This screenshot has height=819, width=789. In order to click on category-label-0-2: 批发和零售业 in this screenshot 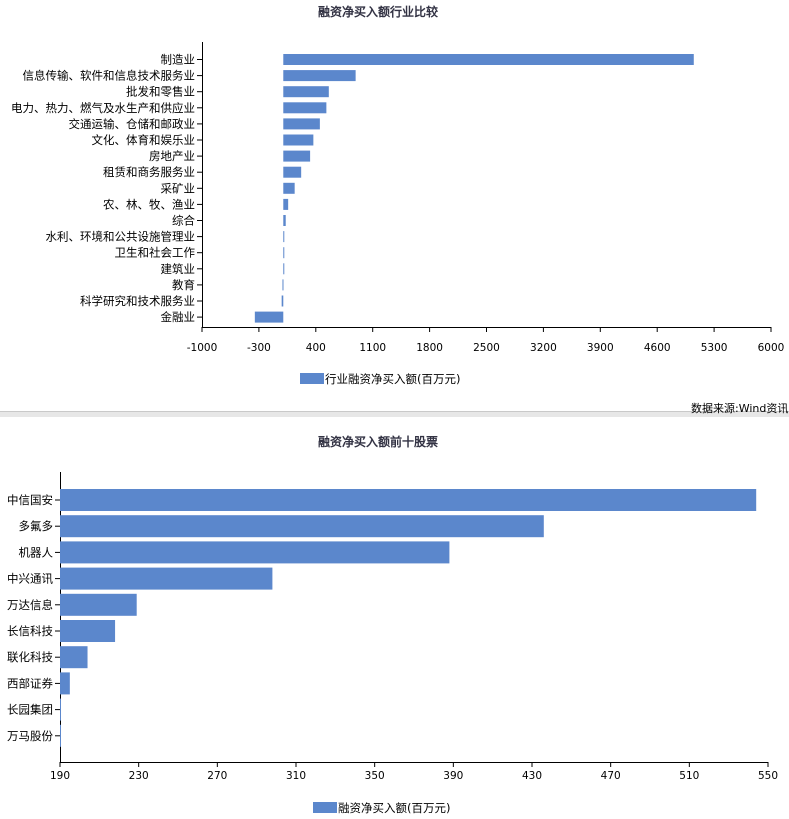, I will do `click(160, 92)`.